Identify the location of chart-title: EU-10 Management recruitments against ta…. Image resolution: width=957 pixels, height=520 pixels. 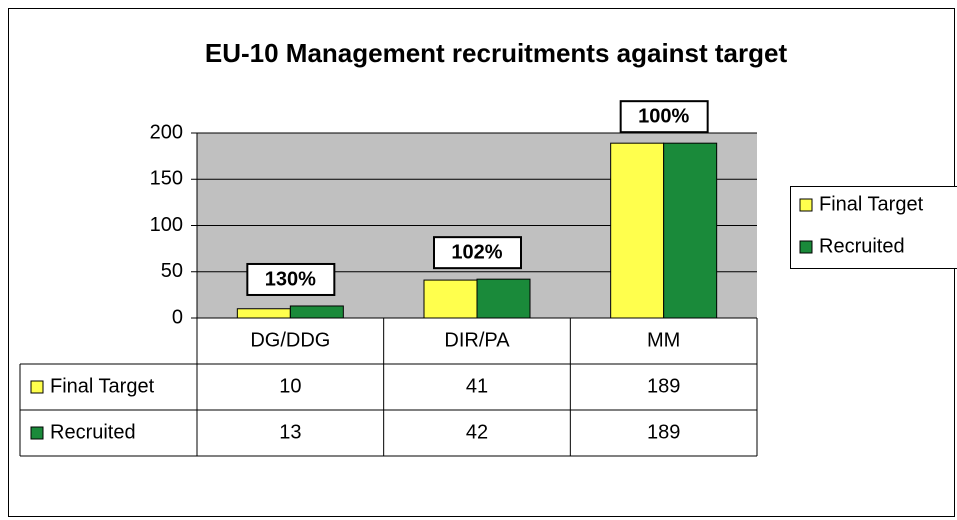
(496, 53).